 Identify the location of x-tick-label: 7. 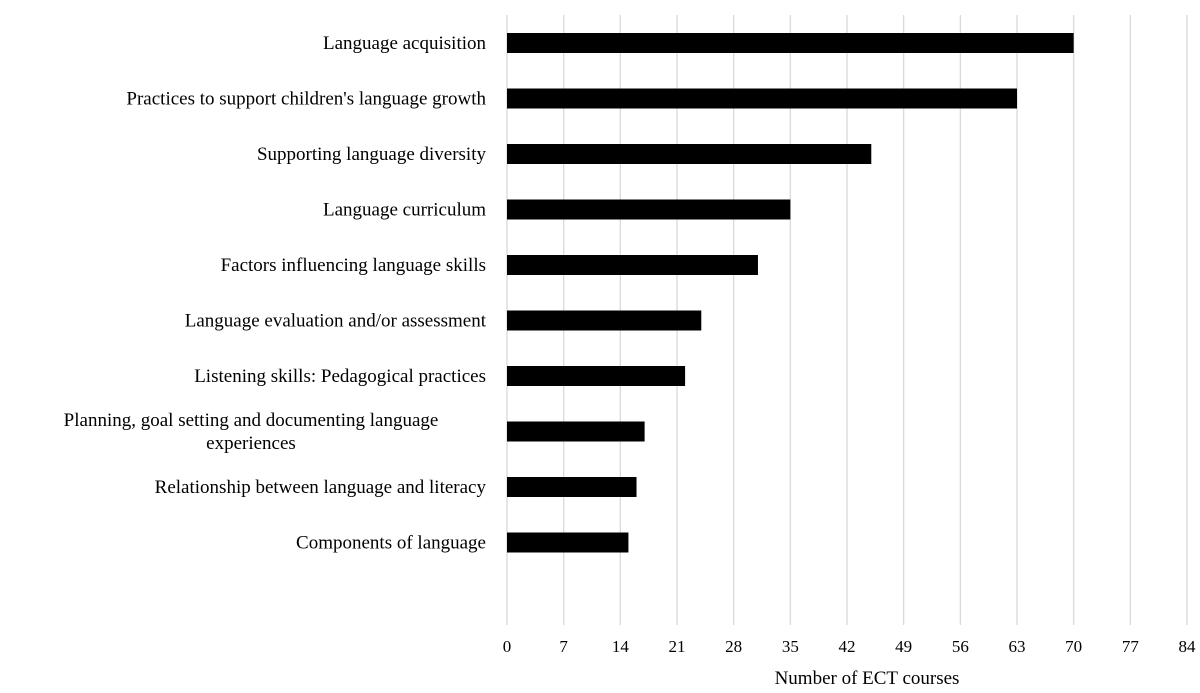
(563, 646).